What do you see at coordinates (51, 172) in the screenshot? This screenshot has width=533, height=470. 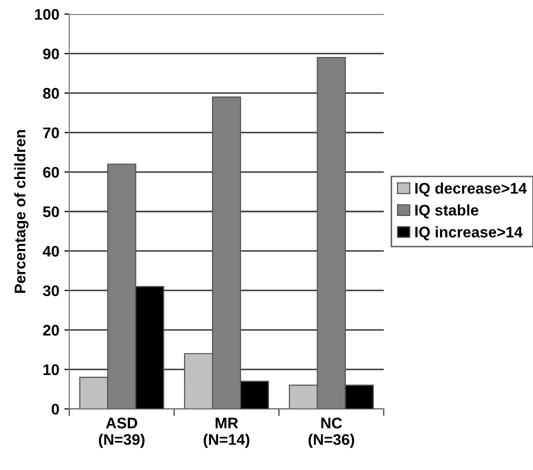 I see `y-tick-label: 60` at bounding box center [51, 172].